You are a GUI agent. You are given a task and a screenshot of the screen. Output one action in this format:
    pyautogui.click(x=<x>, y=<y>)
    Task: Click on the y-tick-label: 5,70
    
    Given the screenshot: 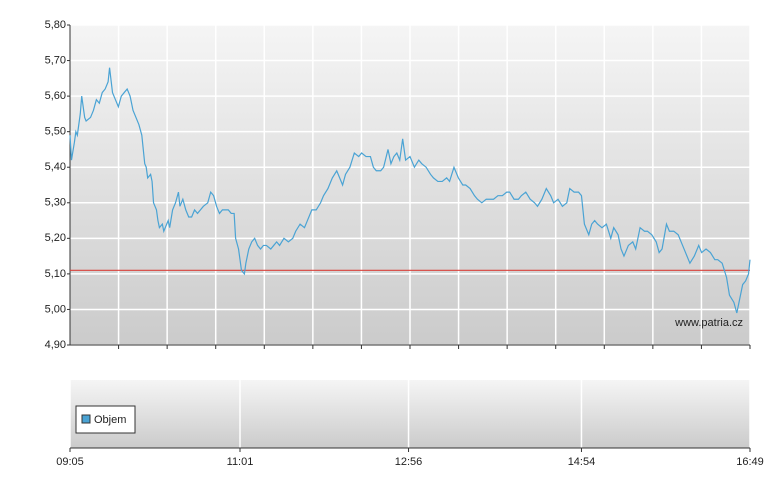 What is the action you would take?
    pyautogui.click(x=55, y=60)
    